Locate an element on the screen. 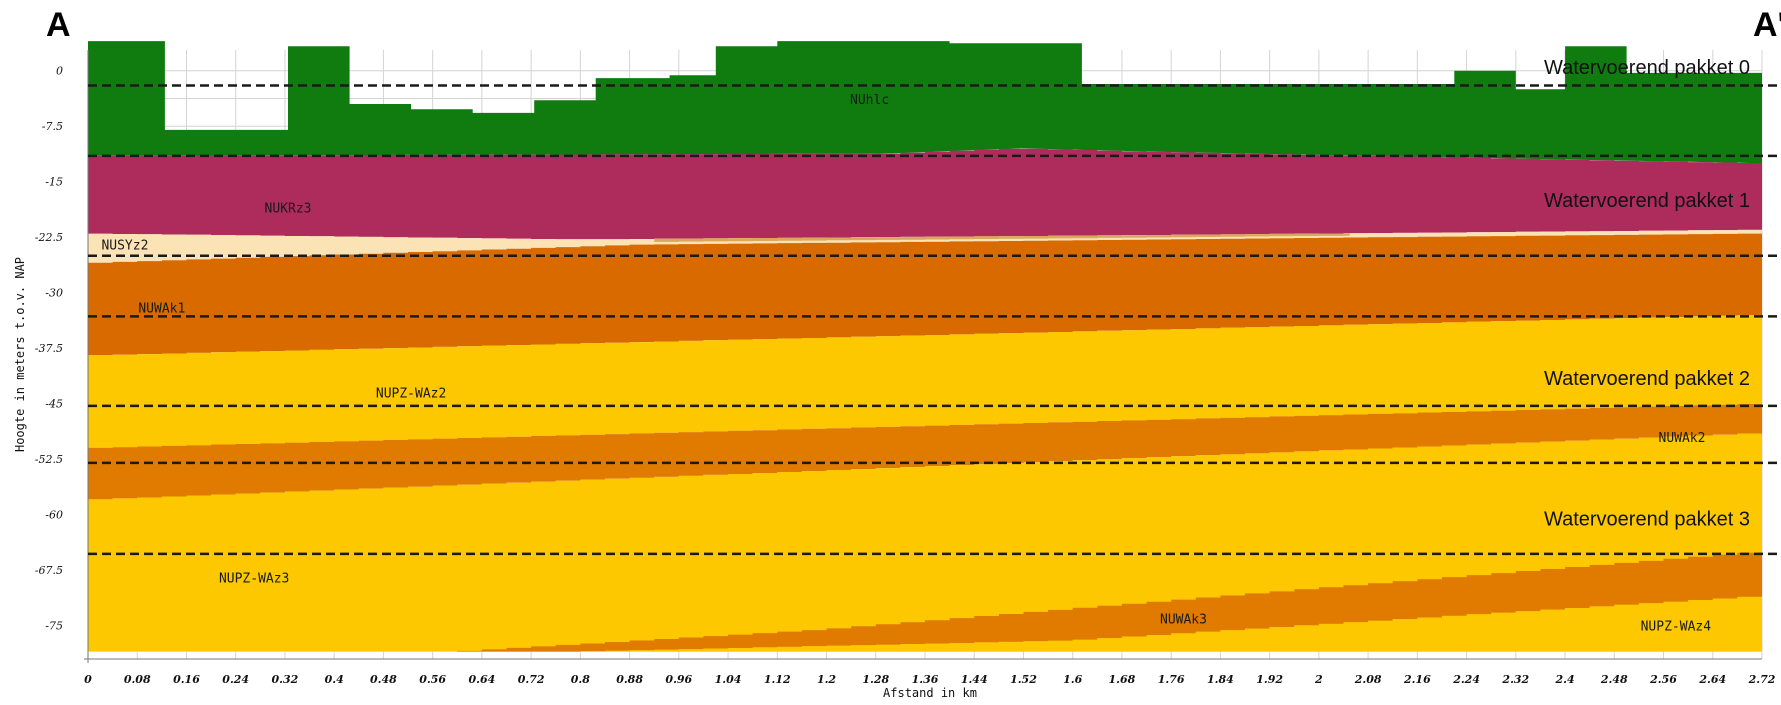 Image resolution: width=1781 pixels, height=705 pixels. x-tick-label: 1.2 is located at coordinates (826, 679).